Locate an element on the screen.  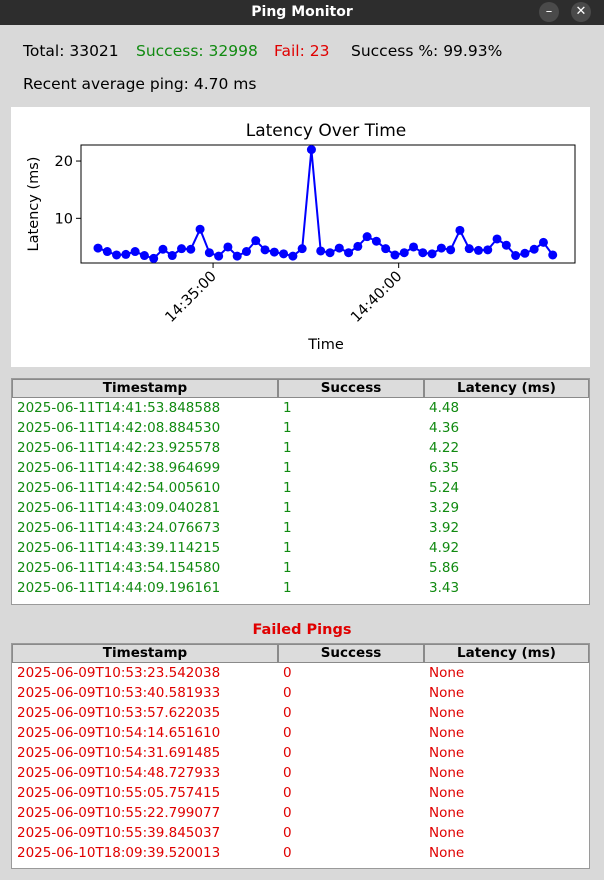
window-title: Ping Monitor is located at coordinates (302, 12).